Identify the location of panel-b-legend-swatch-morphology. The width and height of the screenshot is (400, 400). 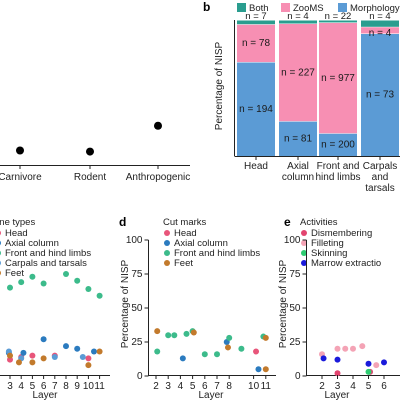
(342, 7).